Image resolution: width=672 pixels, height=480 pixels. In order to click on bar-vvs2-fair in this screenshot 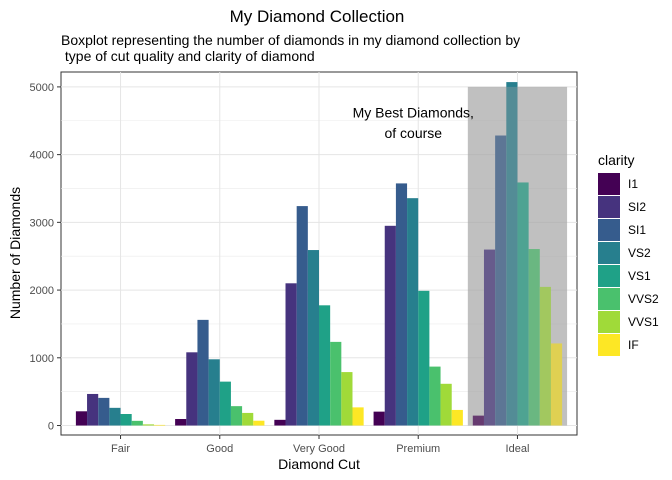, I will do `click(137, 423)`.